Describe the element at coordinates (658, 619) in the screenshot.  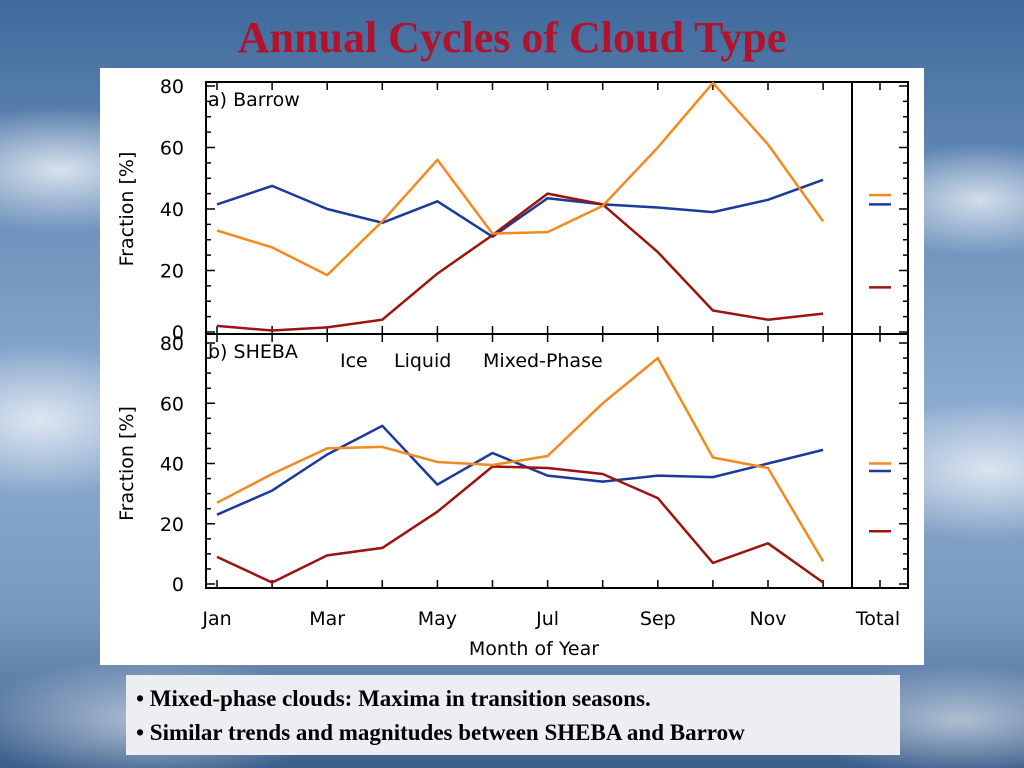
I see `x-tick-label-sep: Sep` at that location.